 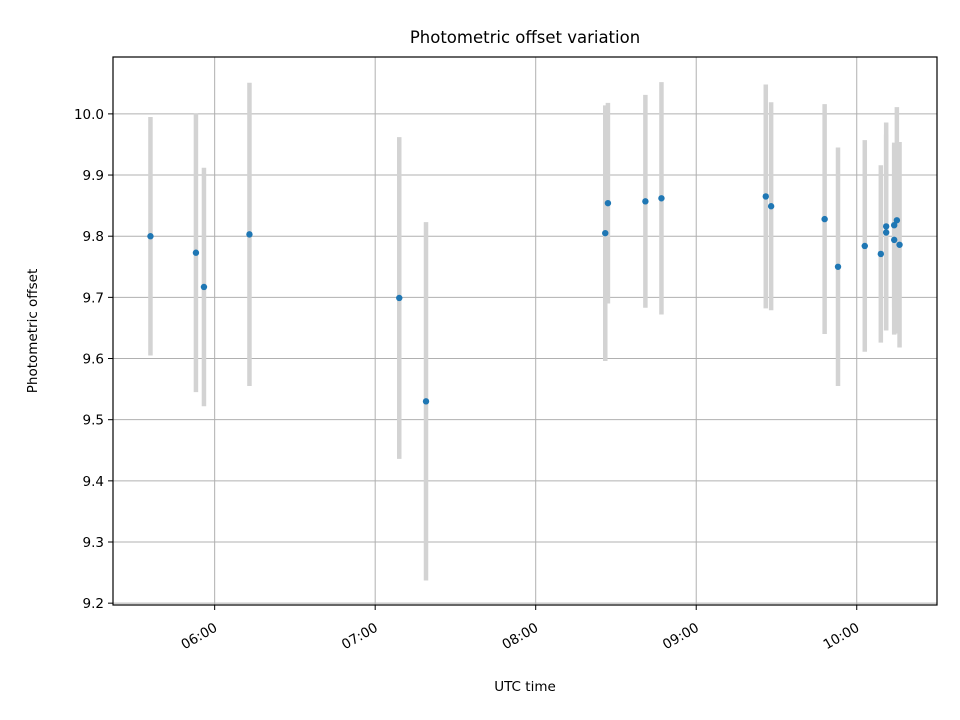 I want to click on y-tick-label: 9.8, so click(x=93, y=237).